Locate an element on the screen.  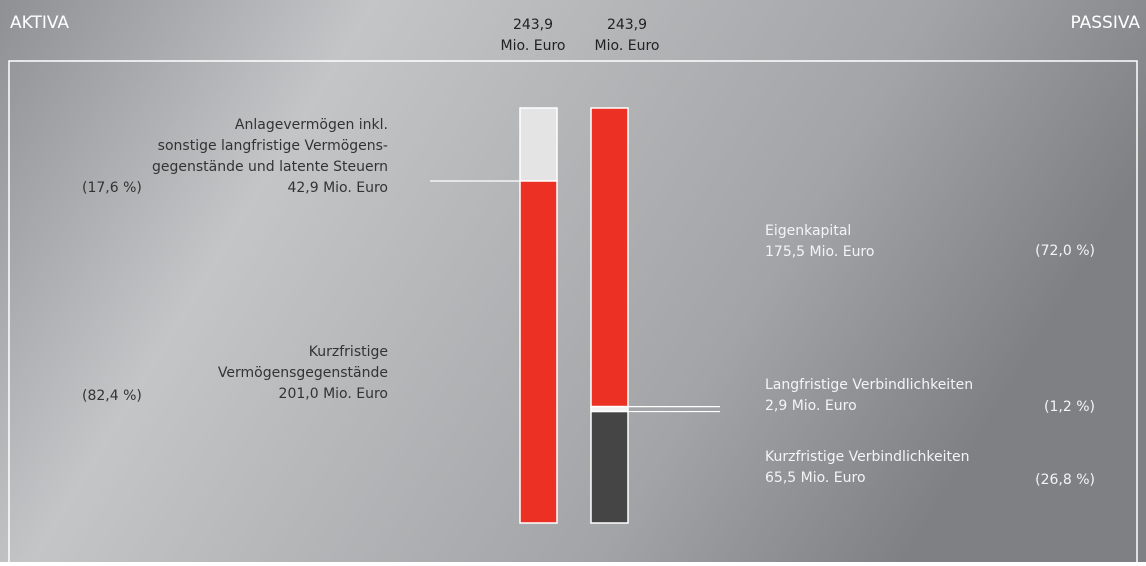
side-title: PASSIVA is located at coordinates (1105, 23).